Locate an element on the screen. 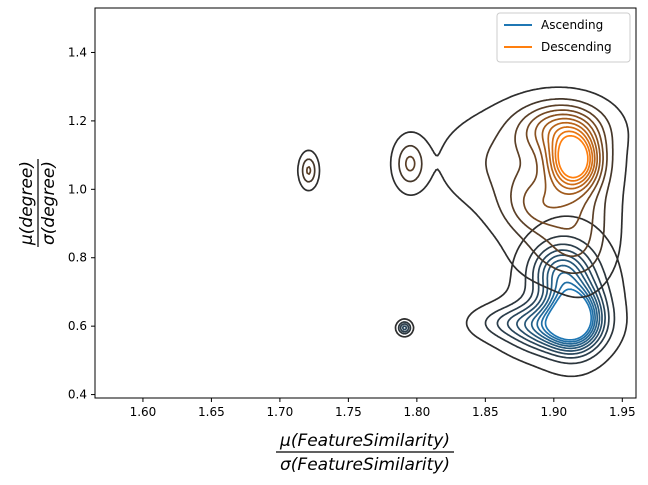  y-tick-label: 0.4 is located at coordinates (77, 395).